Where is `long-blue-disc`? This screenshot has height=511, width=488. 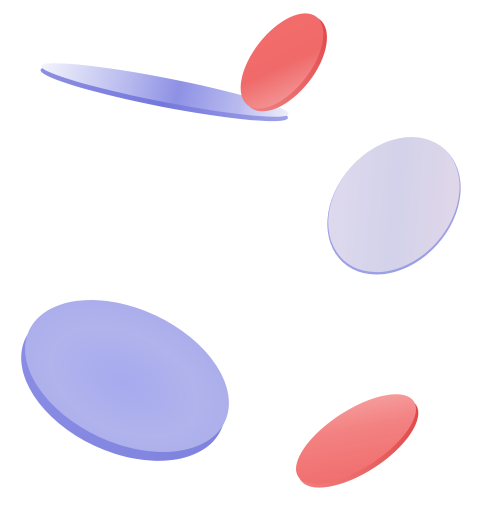
long-blue-disc is located at coordinates (164, 92).